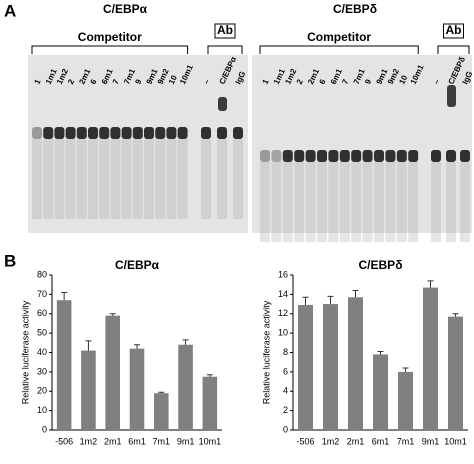 Image resolution: width=474 pixels, height=464 pixels. What do you see at coordinates (285, 371) in the screenshot?
I see `y-tick-label: 6` at bounding box center [285, 371].